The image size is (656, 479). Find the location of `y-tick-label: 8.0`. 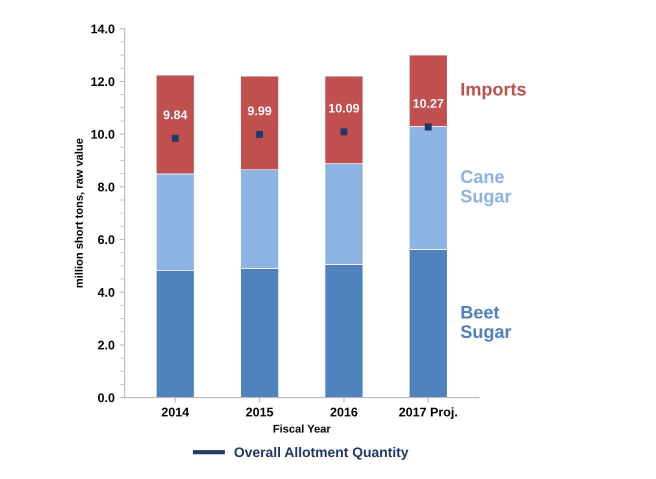

y-tick-label: 8.0 is located at coordinates (106, 187).